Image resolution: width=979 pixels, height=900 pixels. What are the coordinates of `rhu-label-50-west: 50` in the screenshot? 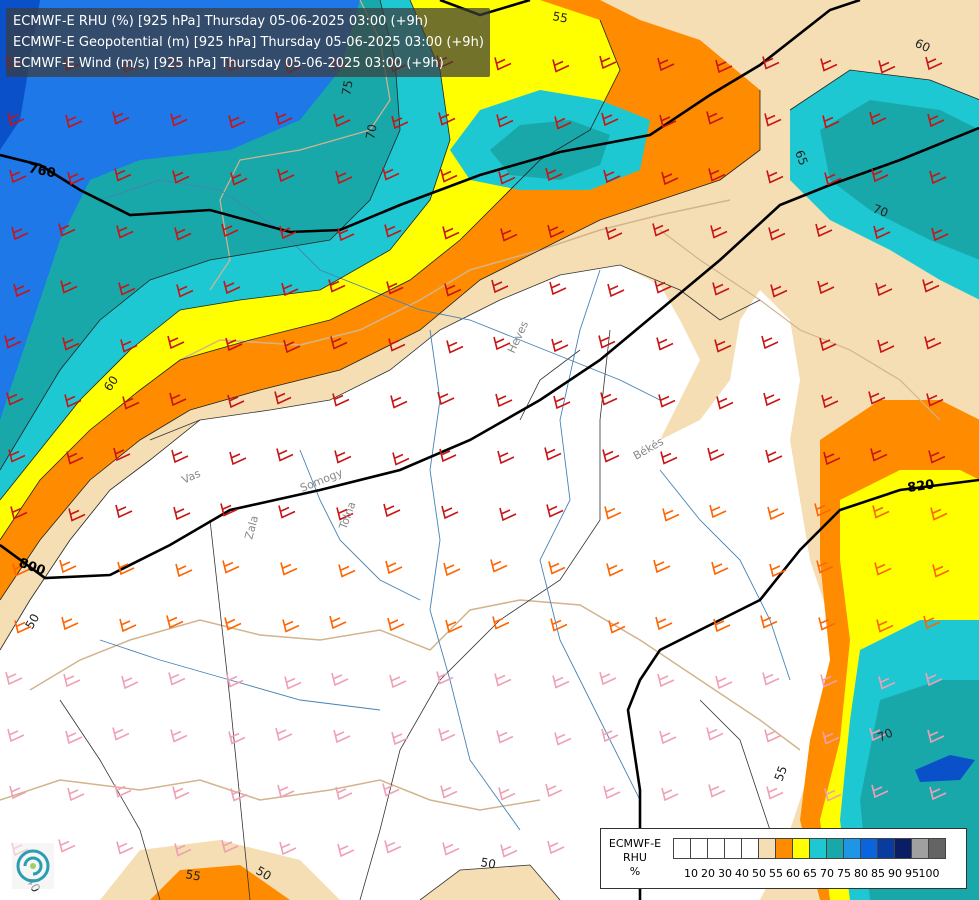 It's located at (32, 621).